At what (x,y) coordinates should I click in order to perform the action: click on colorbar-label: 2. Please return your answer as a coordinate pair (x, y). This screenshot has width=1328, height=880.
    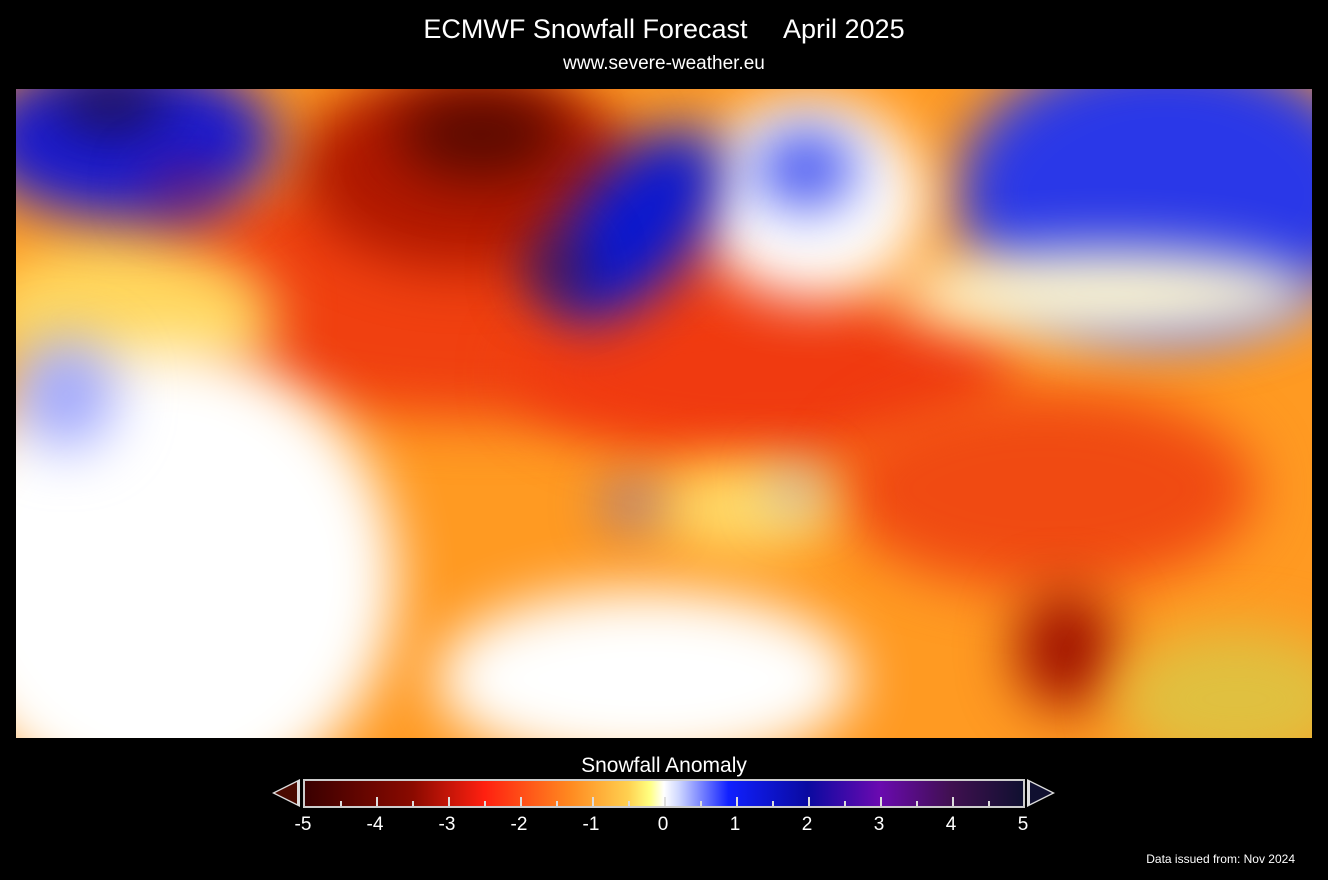
    Looking at the image, I should click on (807, 824).